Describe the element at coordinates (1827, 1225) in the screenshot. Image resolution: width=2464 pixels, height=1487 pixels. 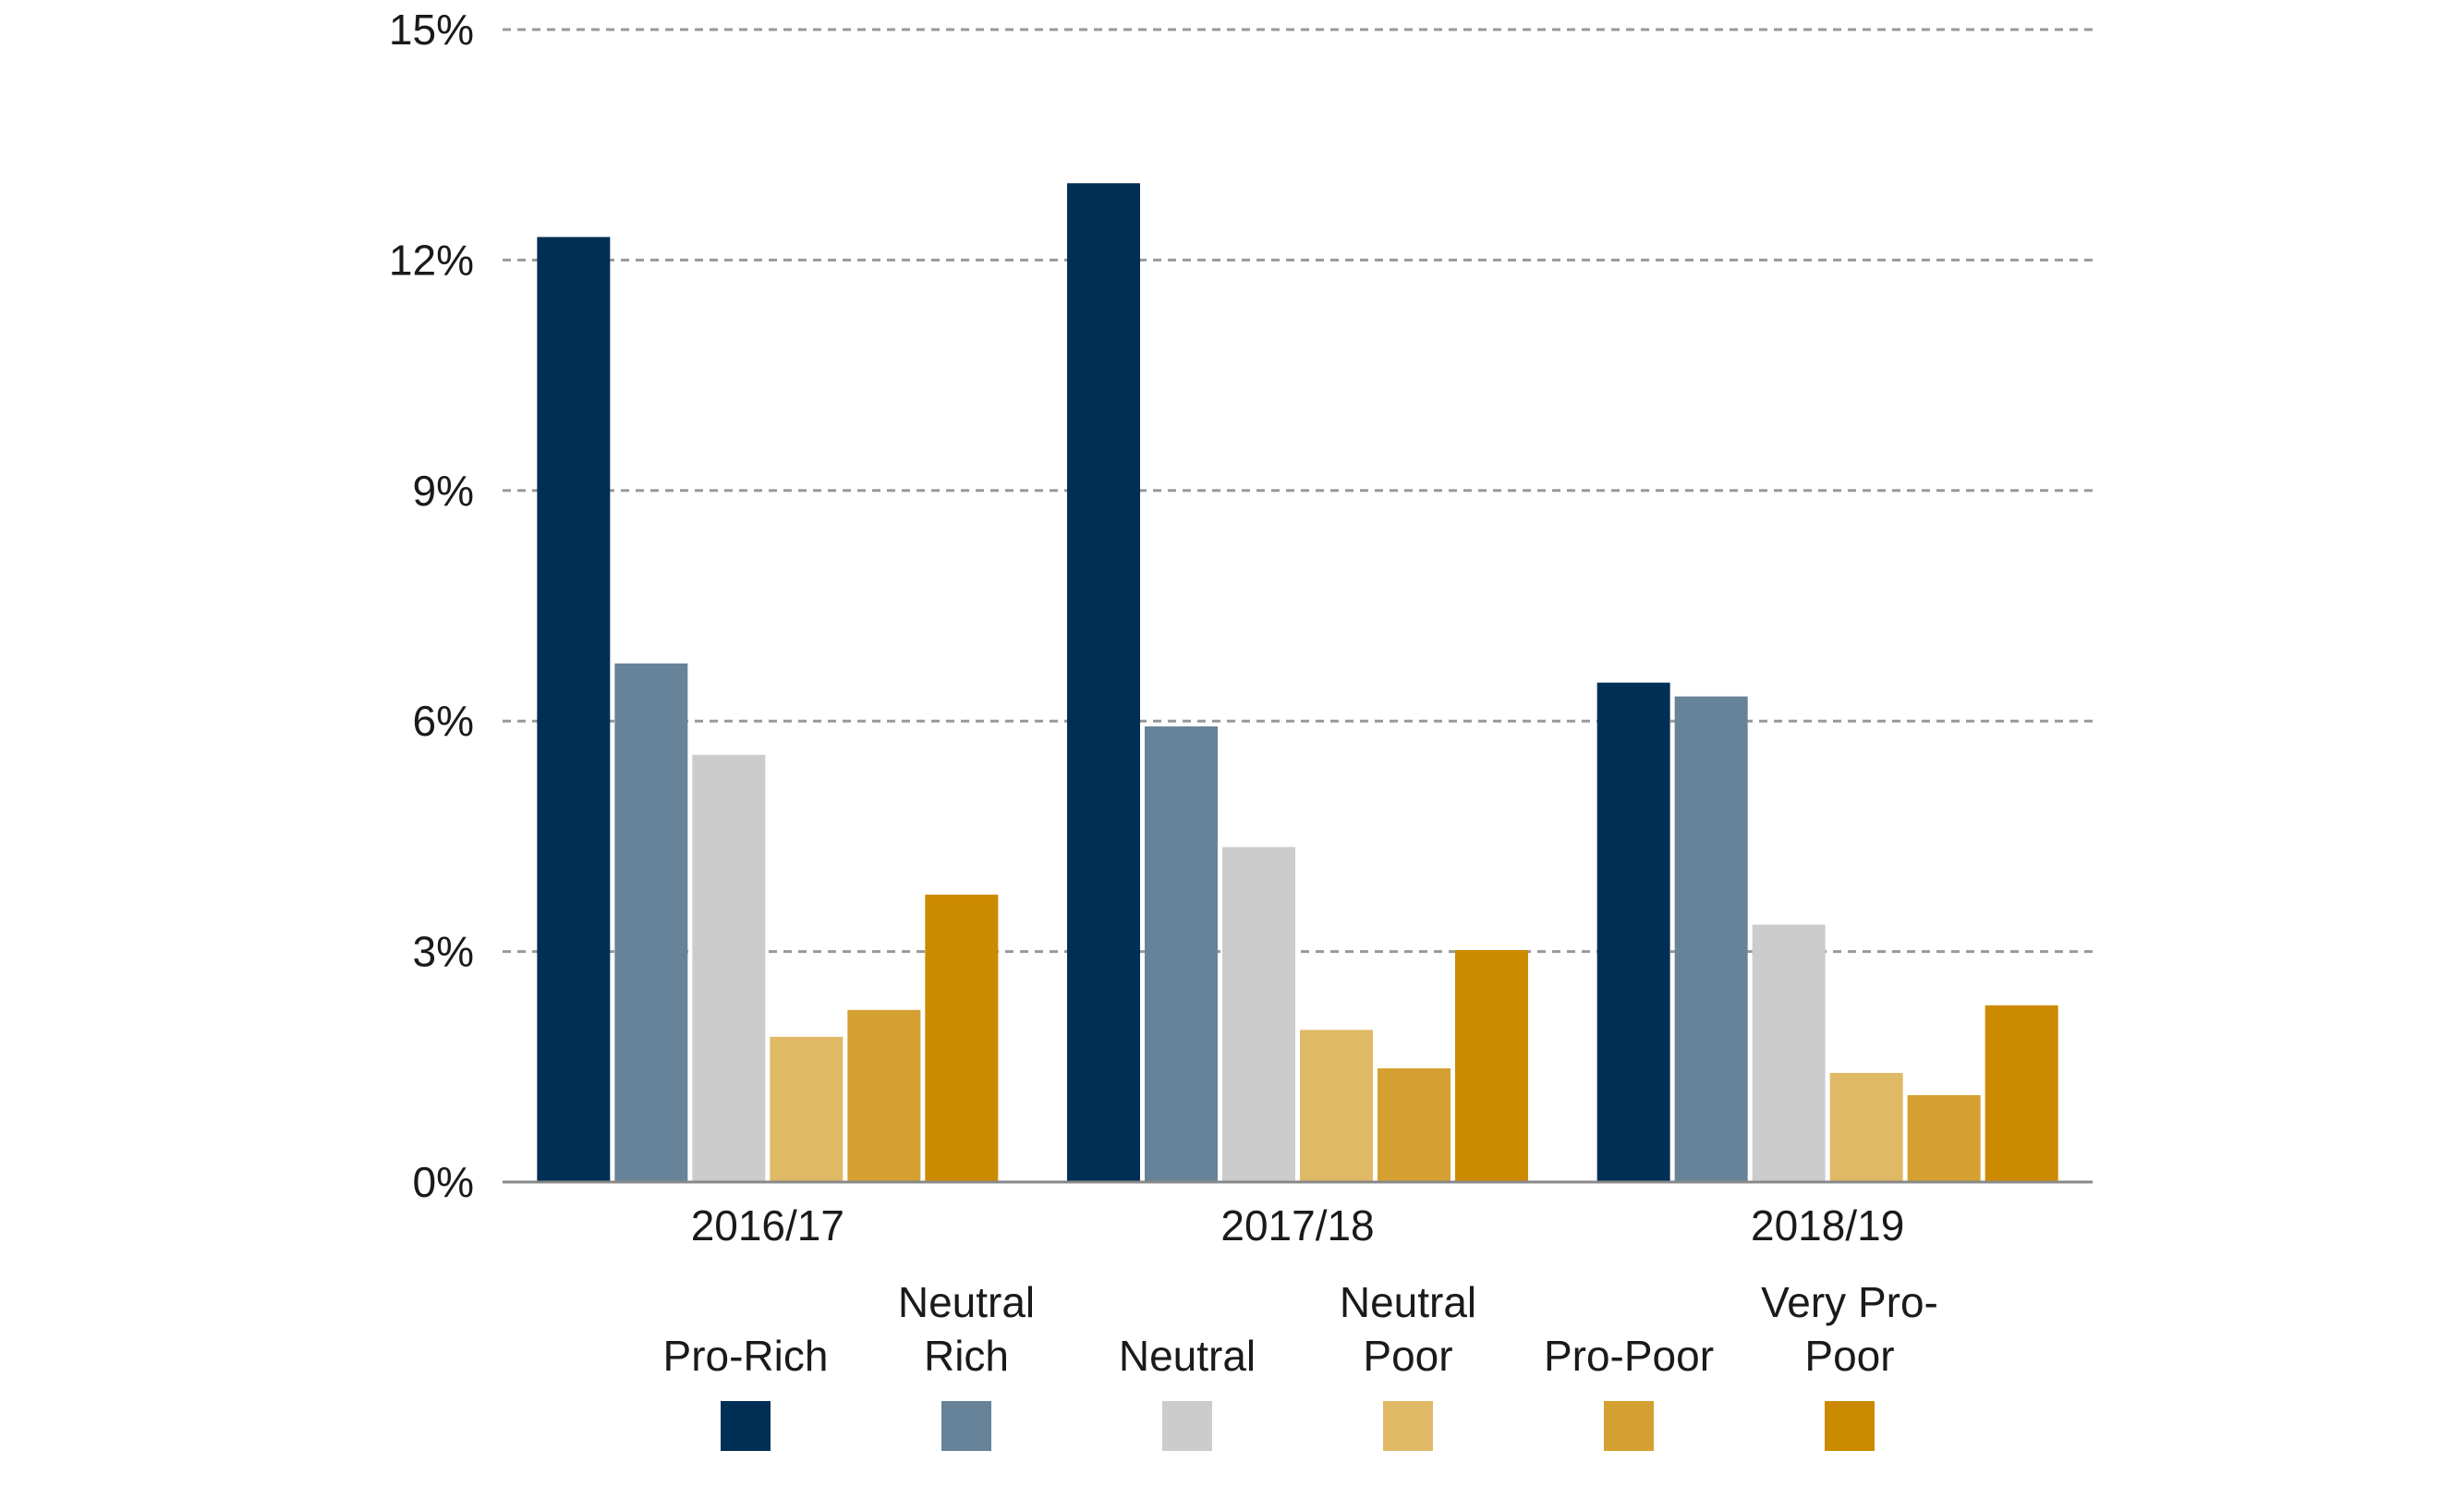
I see `x-tick-label: 2018/19` at that location.